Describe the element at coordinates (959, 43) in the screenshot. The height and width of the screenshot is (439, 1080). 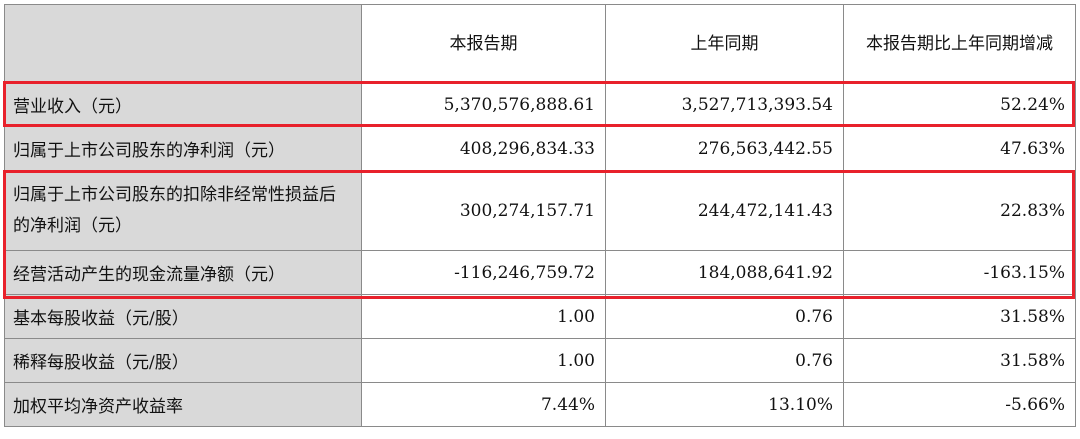
I see `header-change: 本报告期比上年同期增减` at that location.